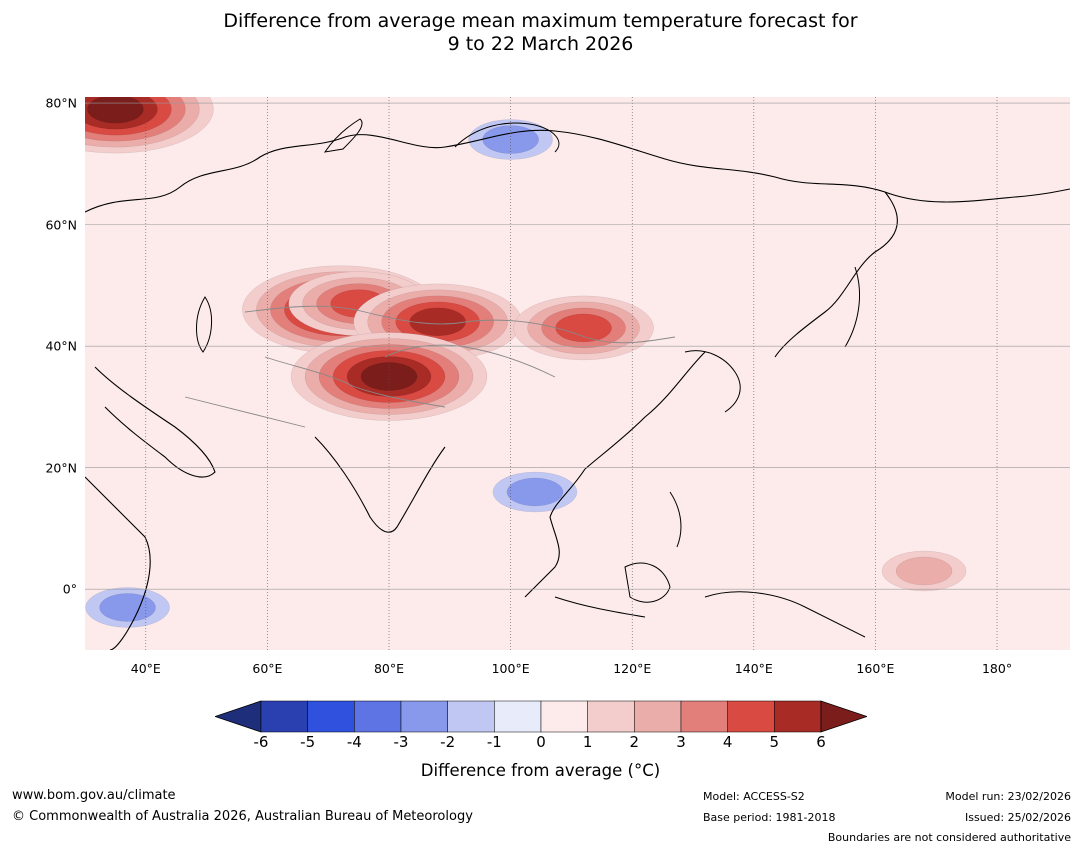 Image resolution: width=1081 pixels, height=850 pixels. Describe the element at coordinates (754, 796) in the screenshot. I see `model-name: Model: ACCESS-S2` at that location.